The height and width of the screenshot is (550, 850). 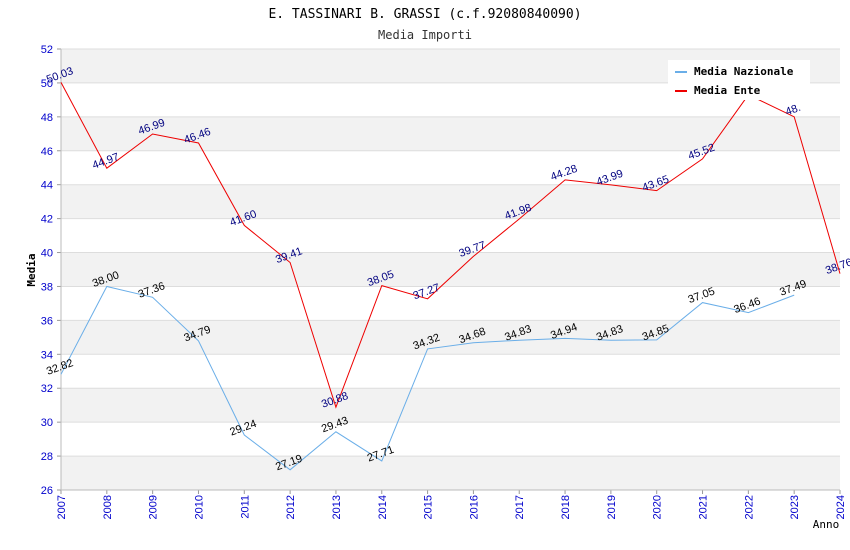 What do you see at coordinates (47, 423) in the screenshot?
I see `y-tick-label: 30` at bounding box center [47, 423].